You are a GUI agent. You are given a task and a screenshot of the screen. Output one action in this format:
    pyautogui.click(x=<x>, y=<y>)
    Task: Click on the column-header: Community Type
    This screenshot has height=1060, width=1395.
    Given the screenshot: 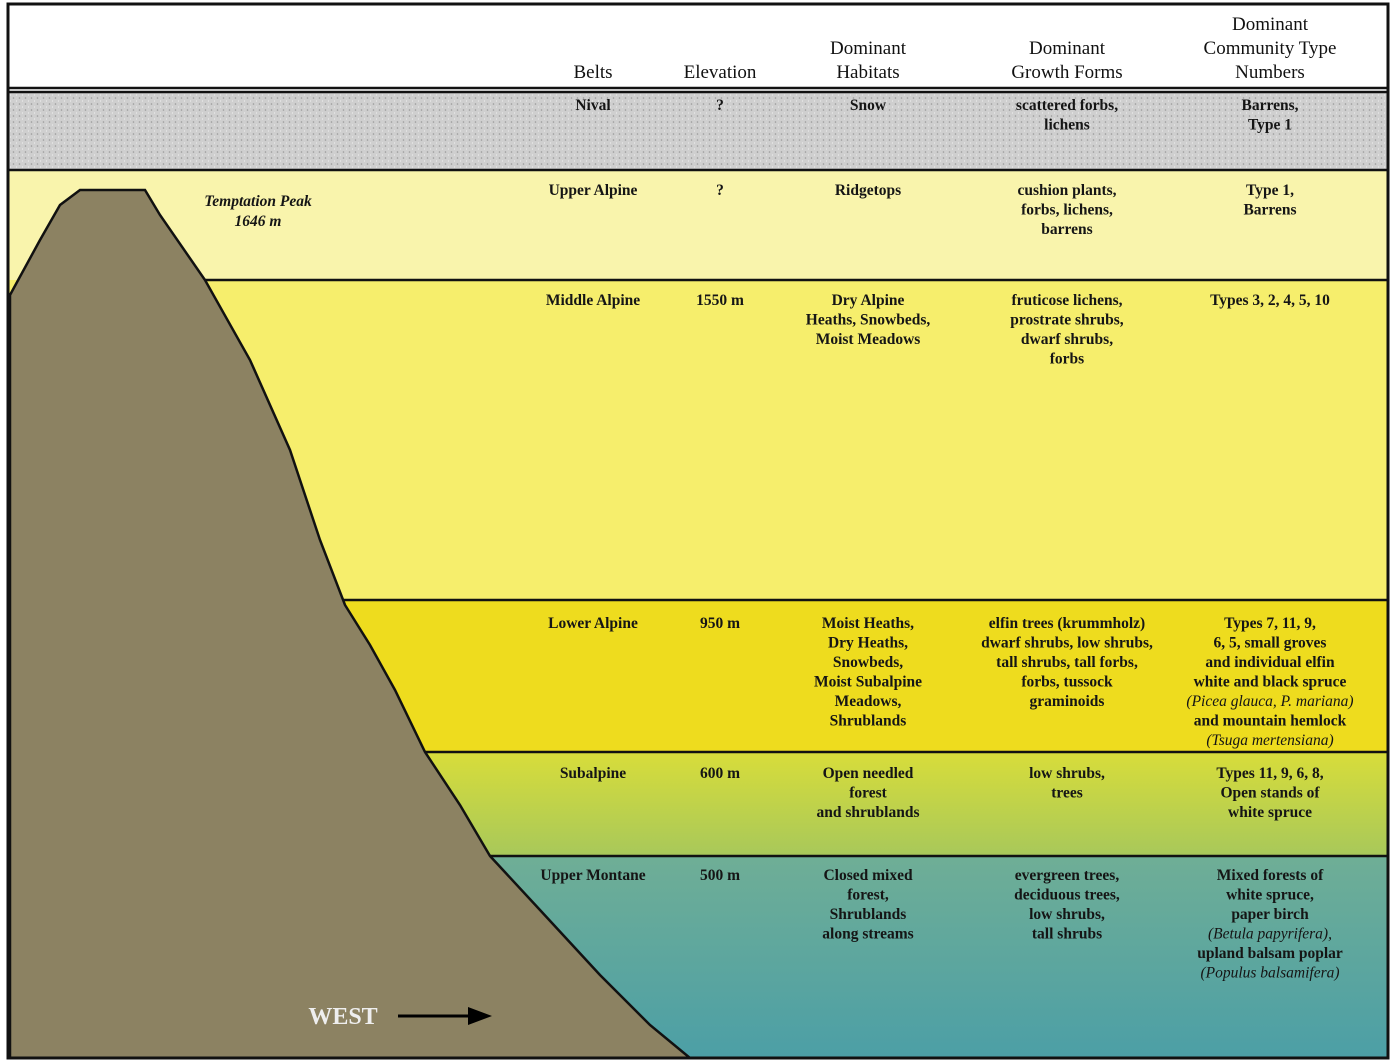 What is the action you would take?
    pyautogui.click(x=1270, y=48)
    